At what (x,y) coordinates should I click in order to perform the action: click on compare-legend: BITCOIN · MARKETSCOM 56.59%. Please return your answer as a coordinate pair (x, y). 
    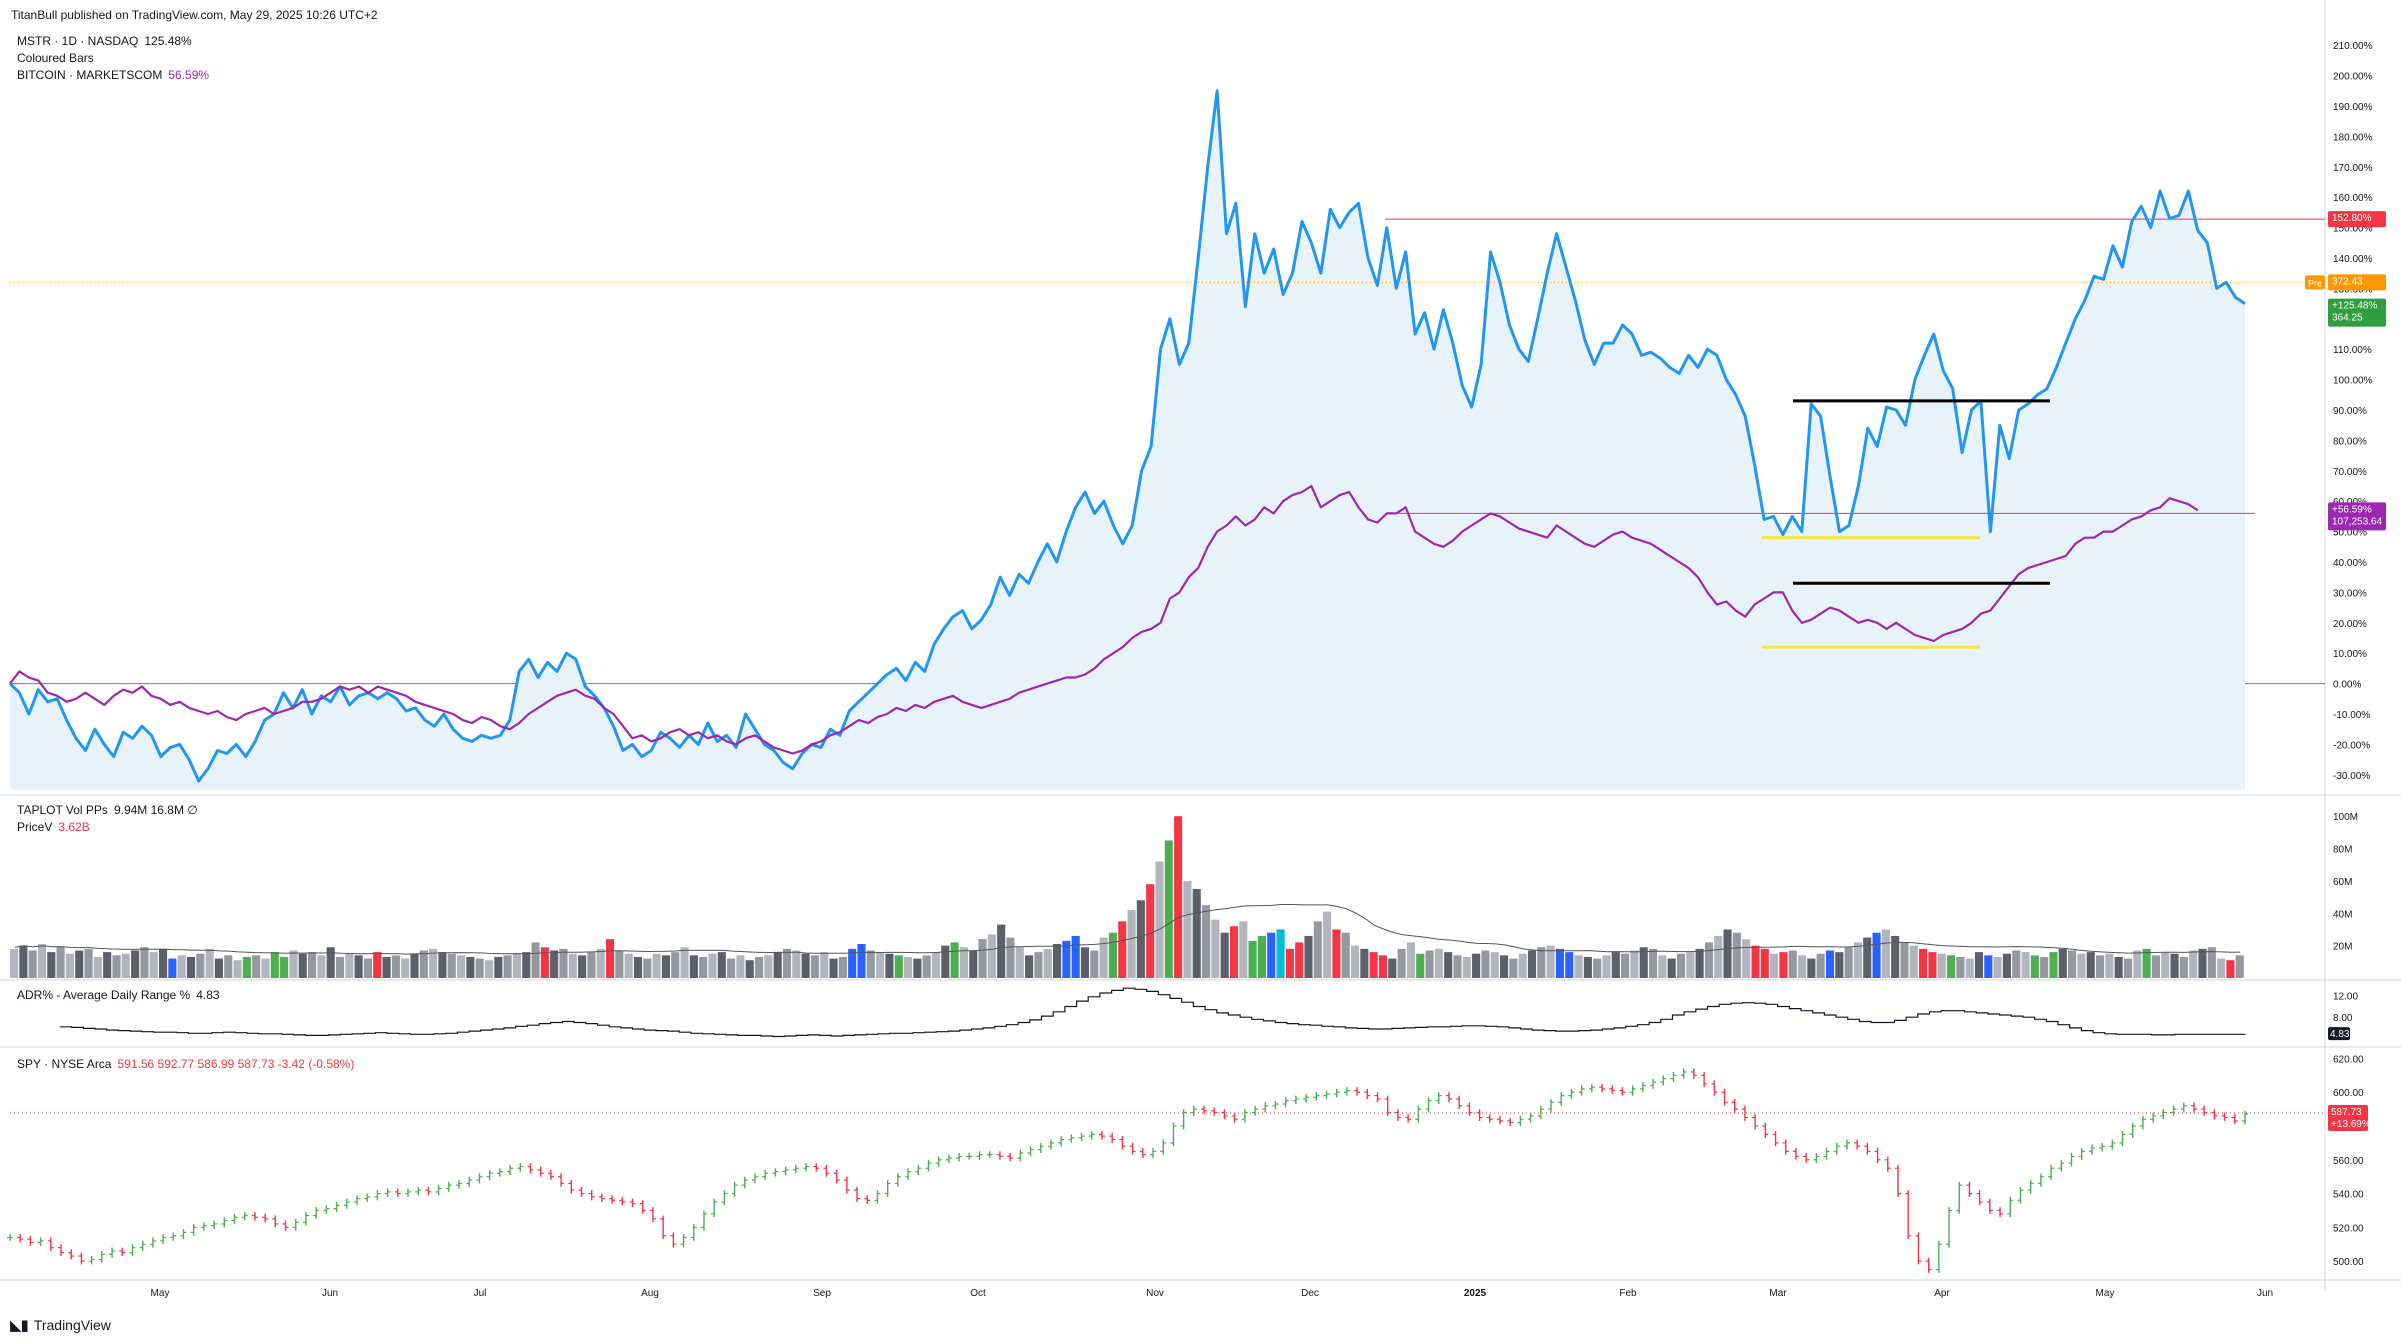
    Looking at the image, I should click on (113, 75).